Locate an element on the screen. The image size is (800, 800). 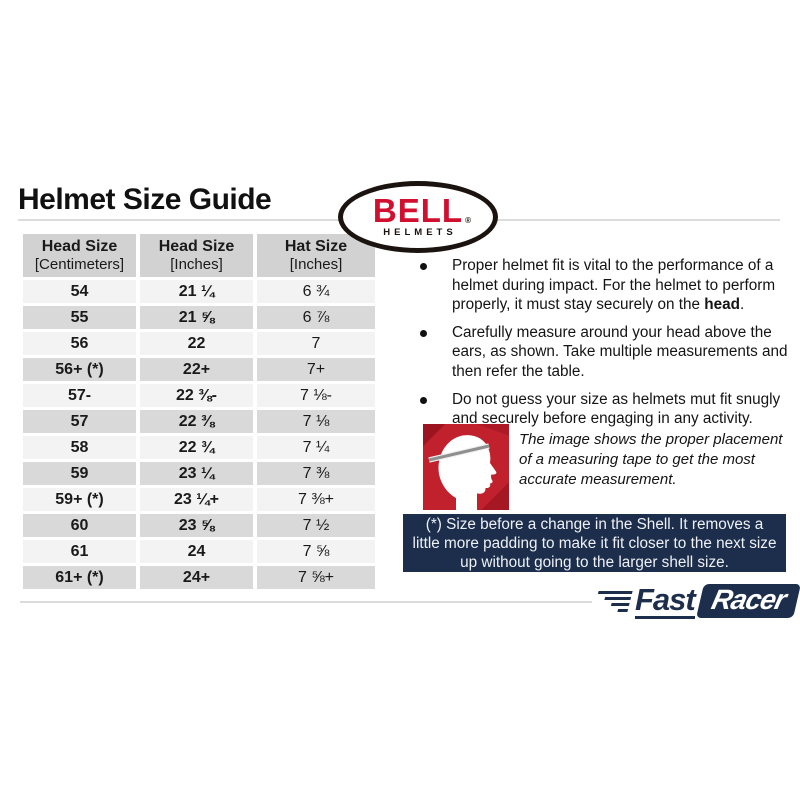
table-row: 56+ (*) 22+ 7+ is located at coordinates (199, 369).